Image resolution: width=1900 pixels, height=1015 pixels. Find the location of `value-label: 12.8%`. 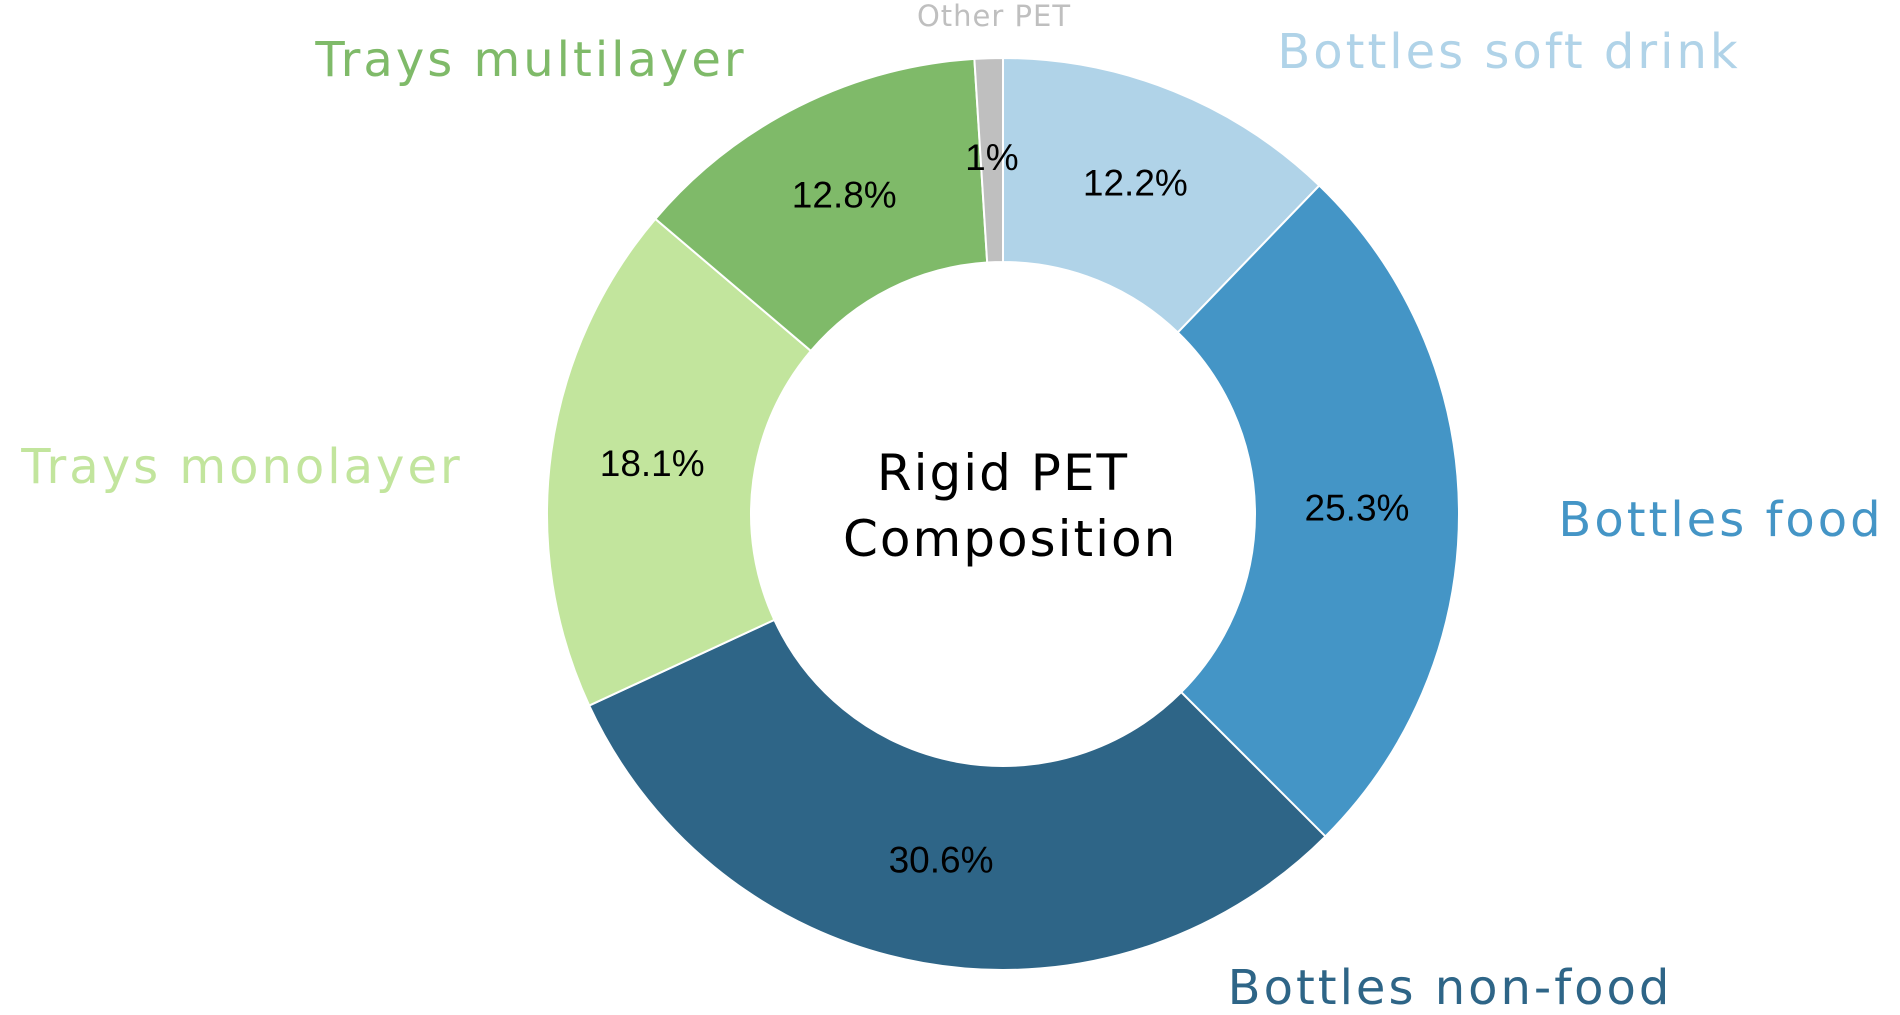

value-label: 12.8% is located at coordinates (844, 194).